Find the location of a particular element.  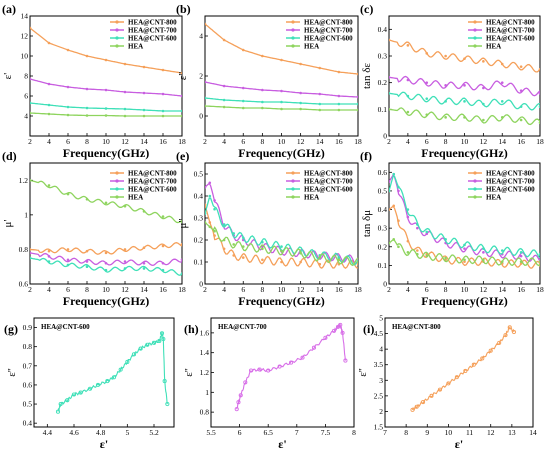

x-tick-label: 10 is located at coordinates (106, 289).